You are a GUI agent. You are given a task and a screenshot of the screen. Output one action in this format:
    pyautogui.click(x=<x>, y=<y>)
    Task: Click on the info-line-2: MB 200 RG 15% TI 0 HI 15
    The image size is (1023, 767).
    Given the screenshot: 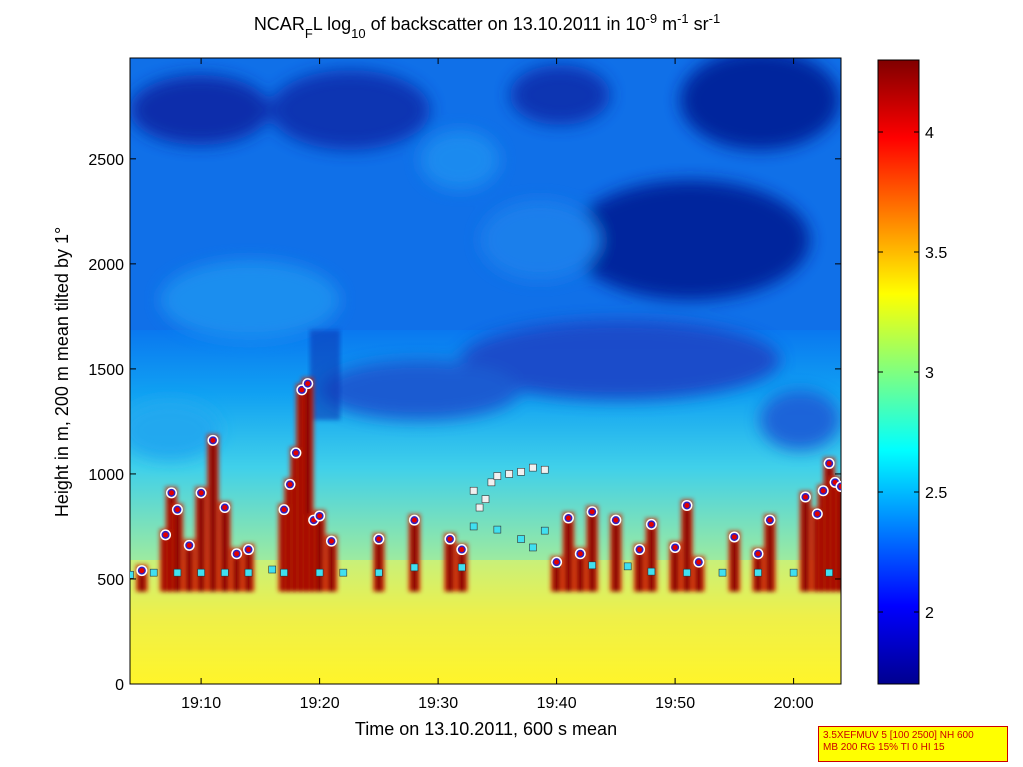 What is the action you would take?
    pyautogui.click(x=884, y=747)
    